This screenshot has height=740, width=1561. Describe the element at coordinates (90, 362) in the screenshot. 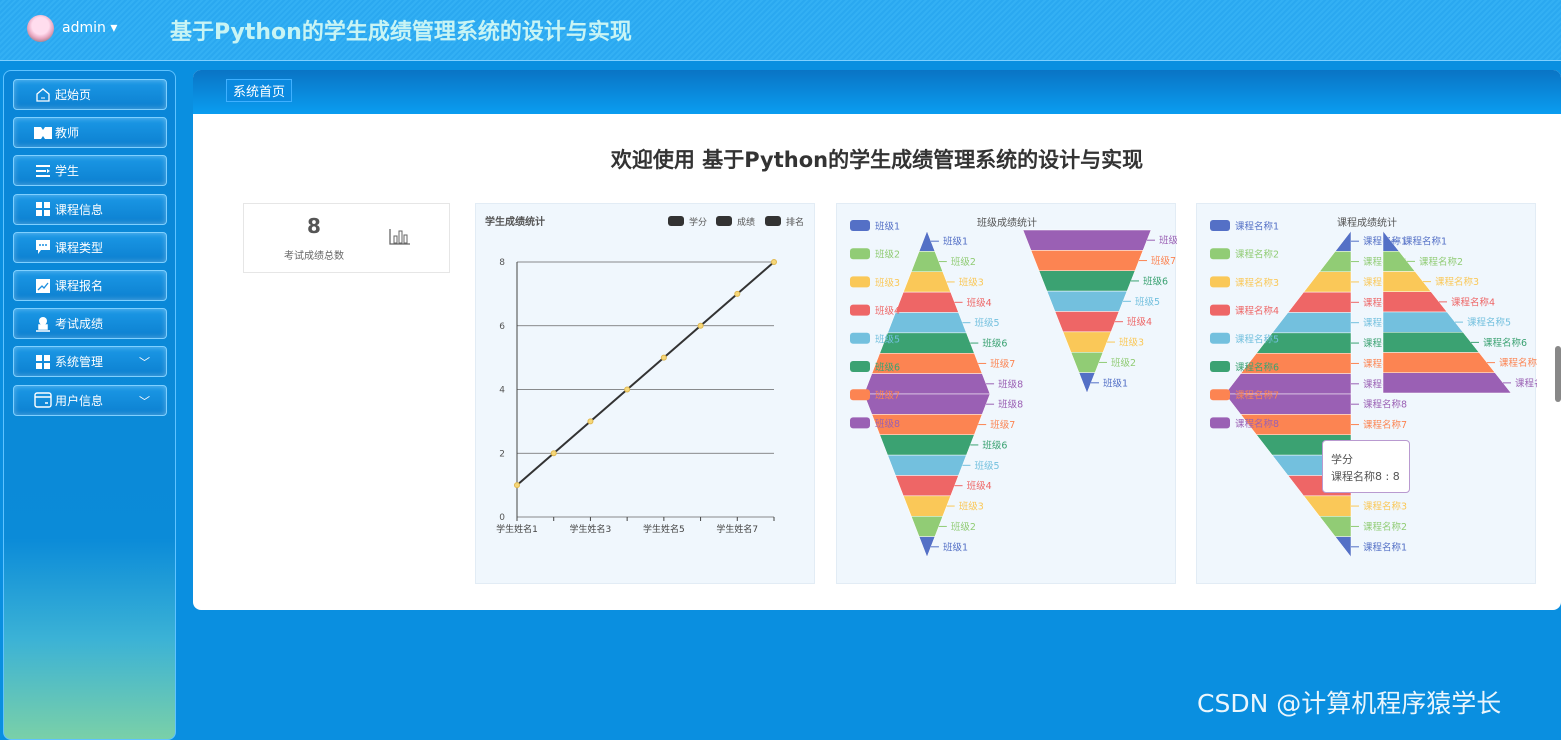

I see `sidebar-item-8: 系统管理 ﹀` at that location.